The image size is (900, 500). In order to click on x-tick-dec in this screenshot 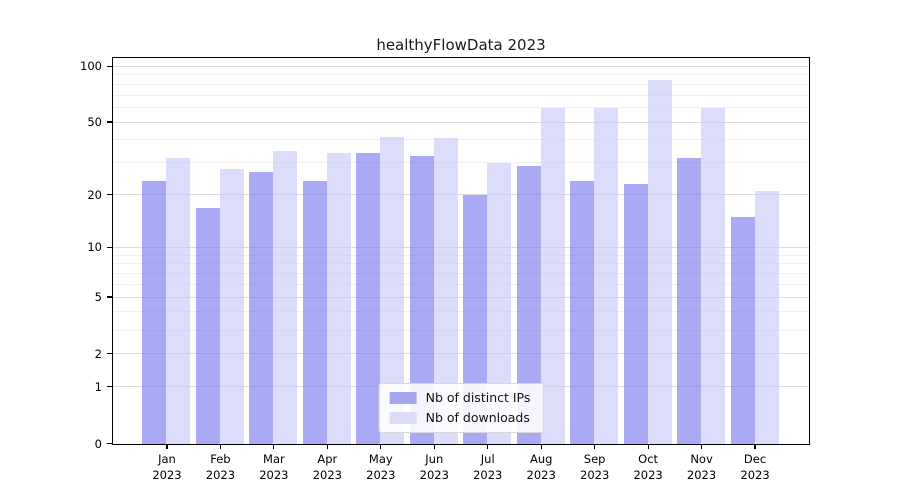, I will do `click(755, 447)`.